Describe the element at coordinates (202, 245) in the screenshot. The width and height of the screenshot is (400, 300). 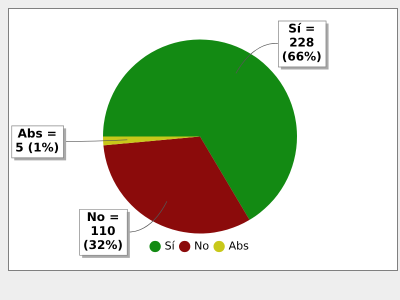
I see `legend-label: No` at that location.